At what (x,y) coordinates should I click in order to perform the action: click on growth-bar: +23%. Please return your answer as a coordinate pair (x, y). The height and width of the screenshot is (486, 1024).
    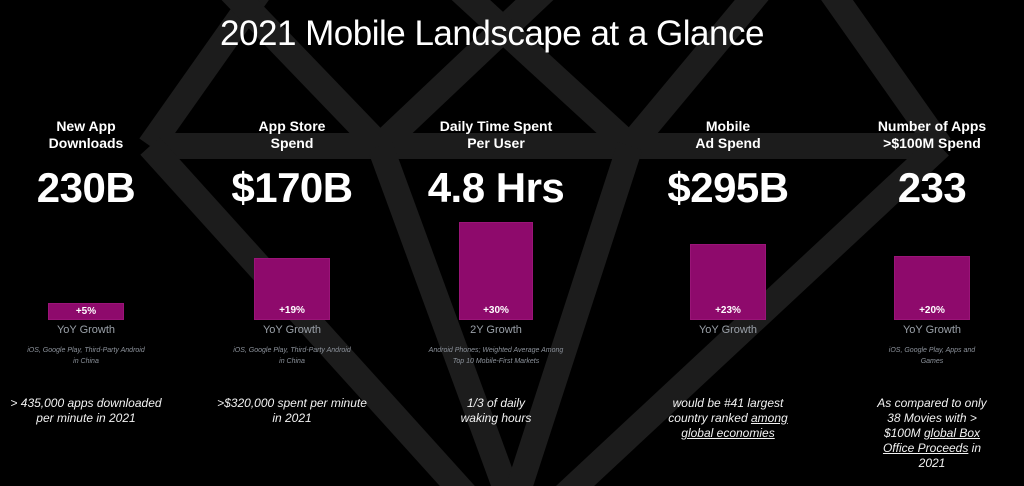
    Looking at the image, I should click on (728, 282).